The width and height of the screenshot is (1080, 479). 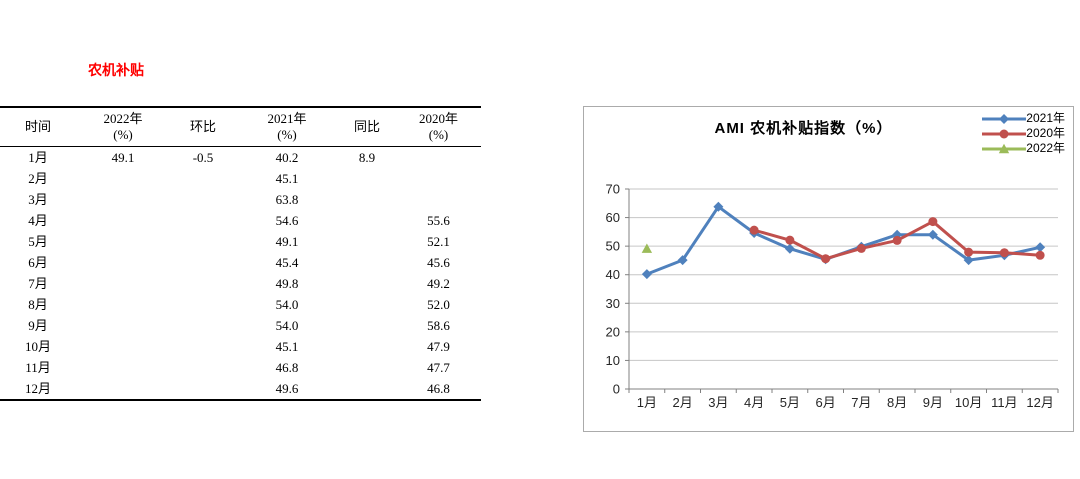 I want to click on table-cell: 52.0, so click(x=438, y=304).